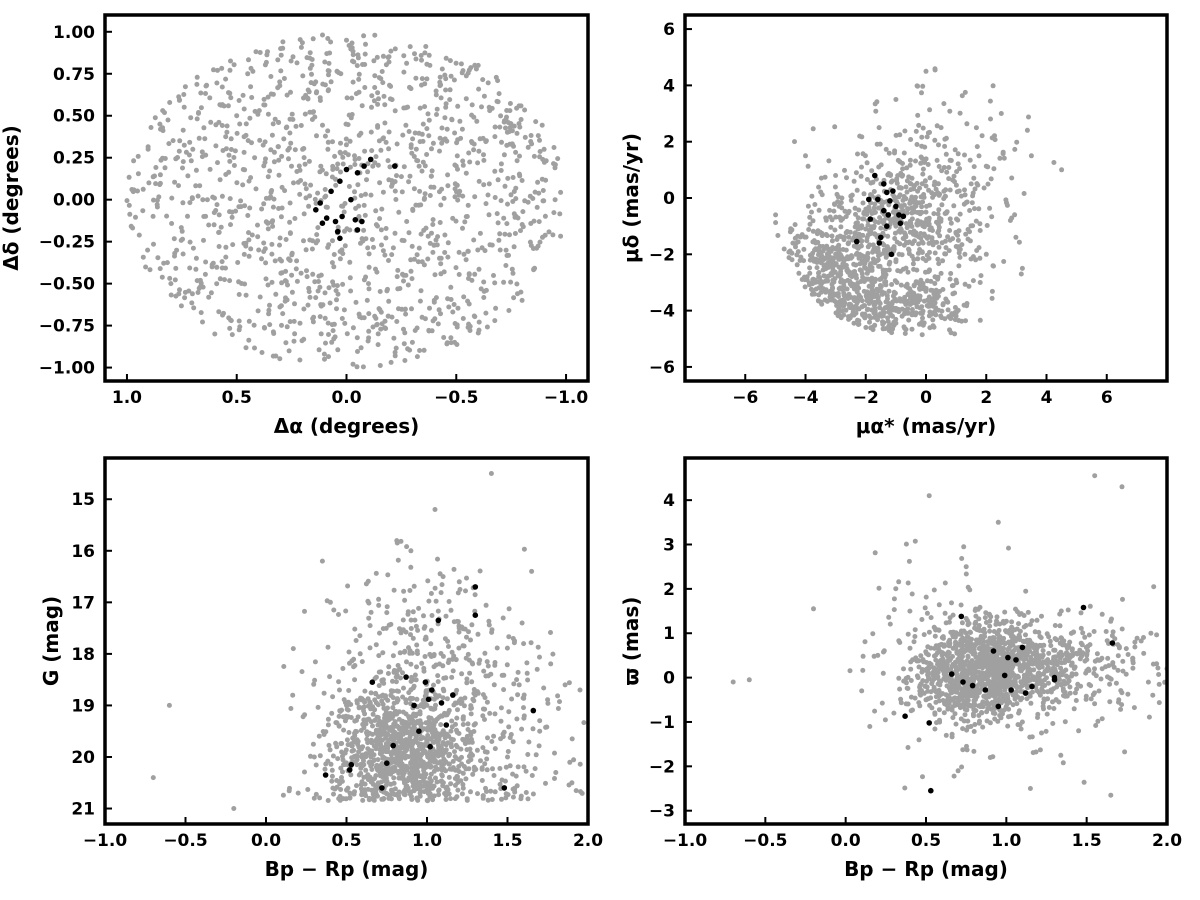 Image resolution: width=1200 pixels, height=900 pixels. What do you see at coordinates (83, 810) in the screenshot?
I see `y-tick-label: 21` at bounding box center [83, 810].